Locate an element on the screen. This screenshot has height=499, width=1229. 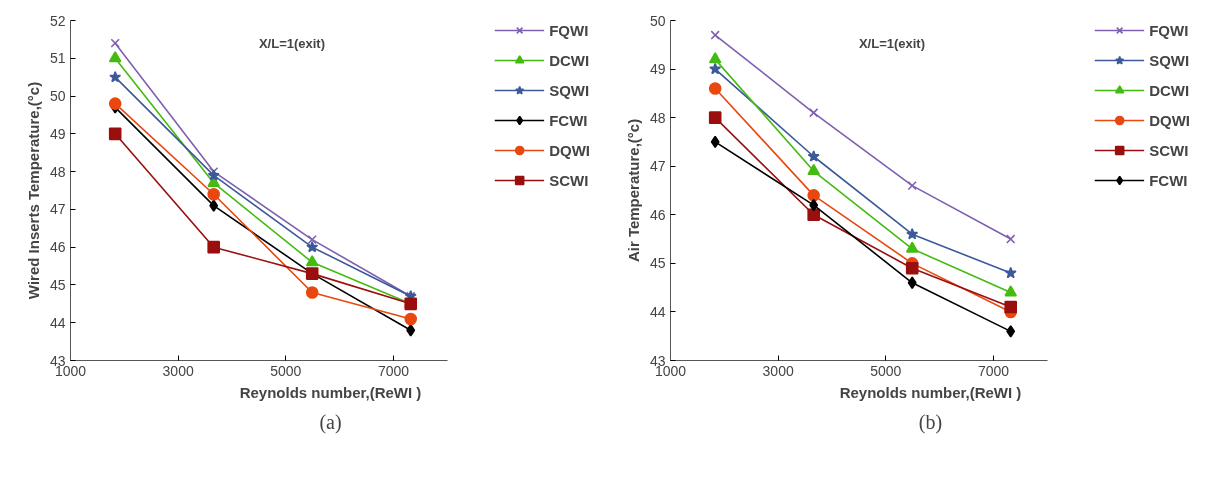
text: (a) is located at coordinates (330, 422).